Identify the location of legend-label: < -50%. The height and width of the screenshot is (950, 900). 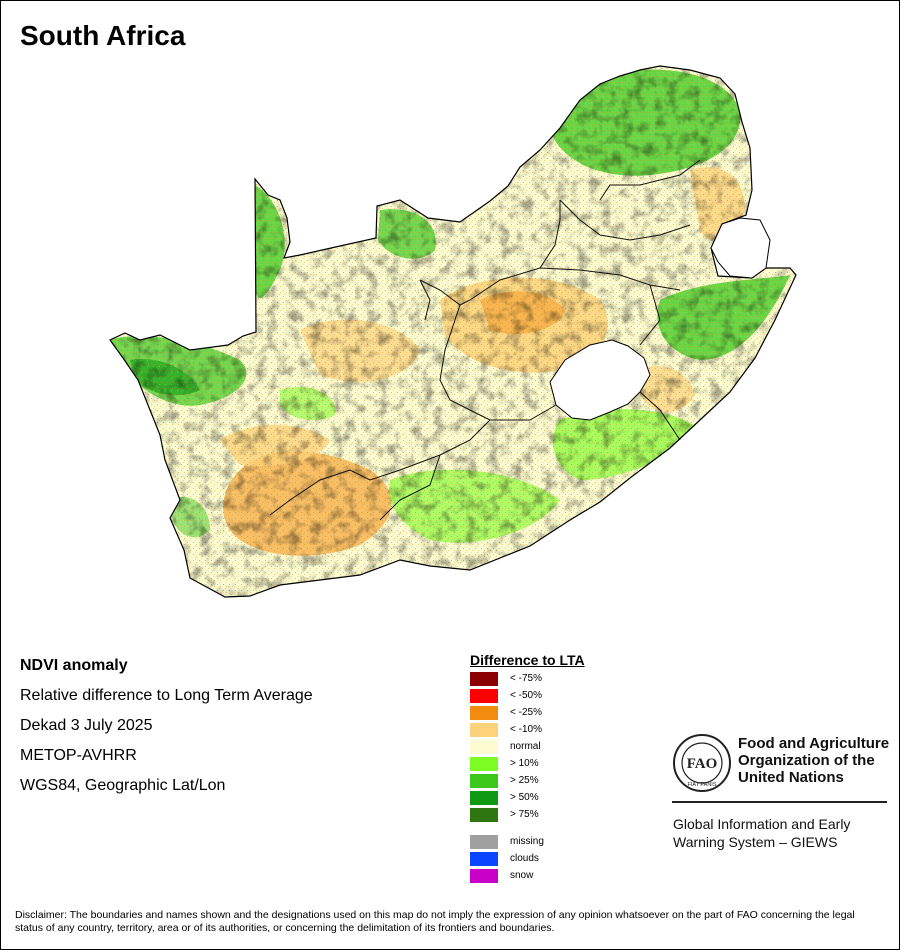
(526, 695).